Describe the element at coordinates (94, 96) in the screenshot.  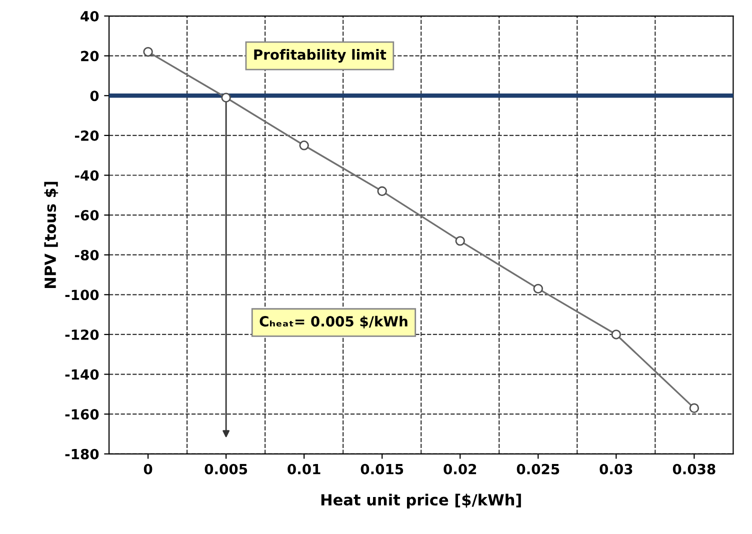
I see `y-tick-label: 0` at that location.